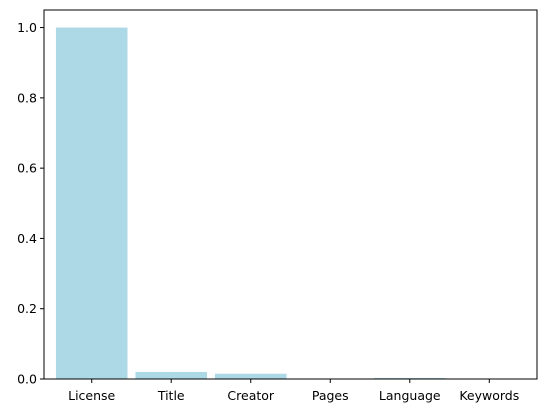  Describe the element at coordinates (91, 203) in the screenshot. I see `bar-license` at that location.